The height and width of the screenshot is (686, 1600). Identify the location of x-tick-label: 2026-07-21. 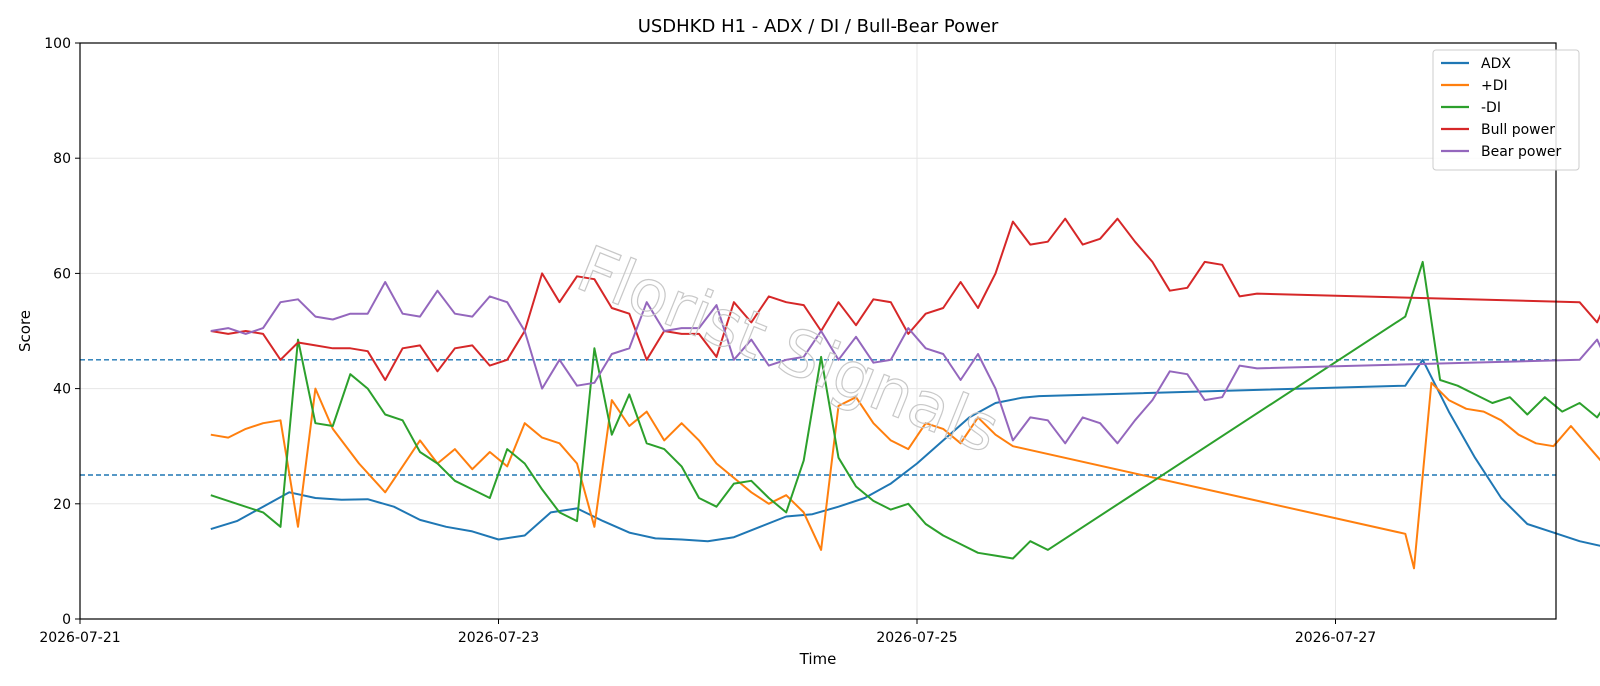
(79, 638).